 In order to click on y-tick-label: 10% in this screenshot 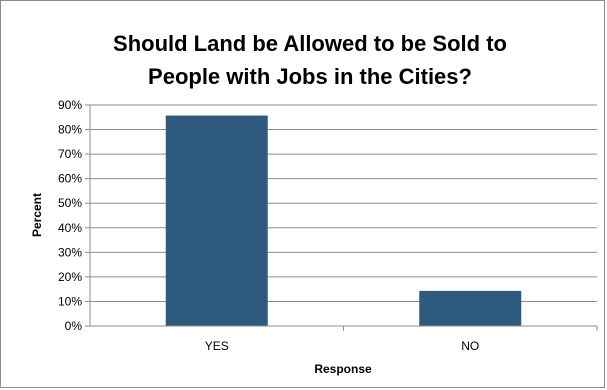, I will do `click(70, 301)`.